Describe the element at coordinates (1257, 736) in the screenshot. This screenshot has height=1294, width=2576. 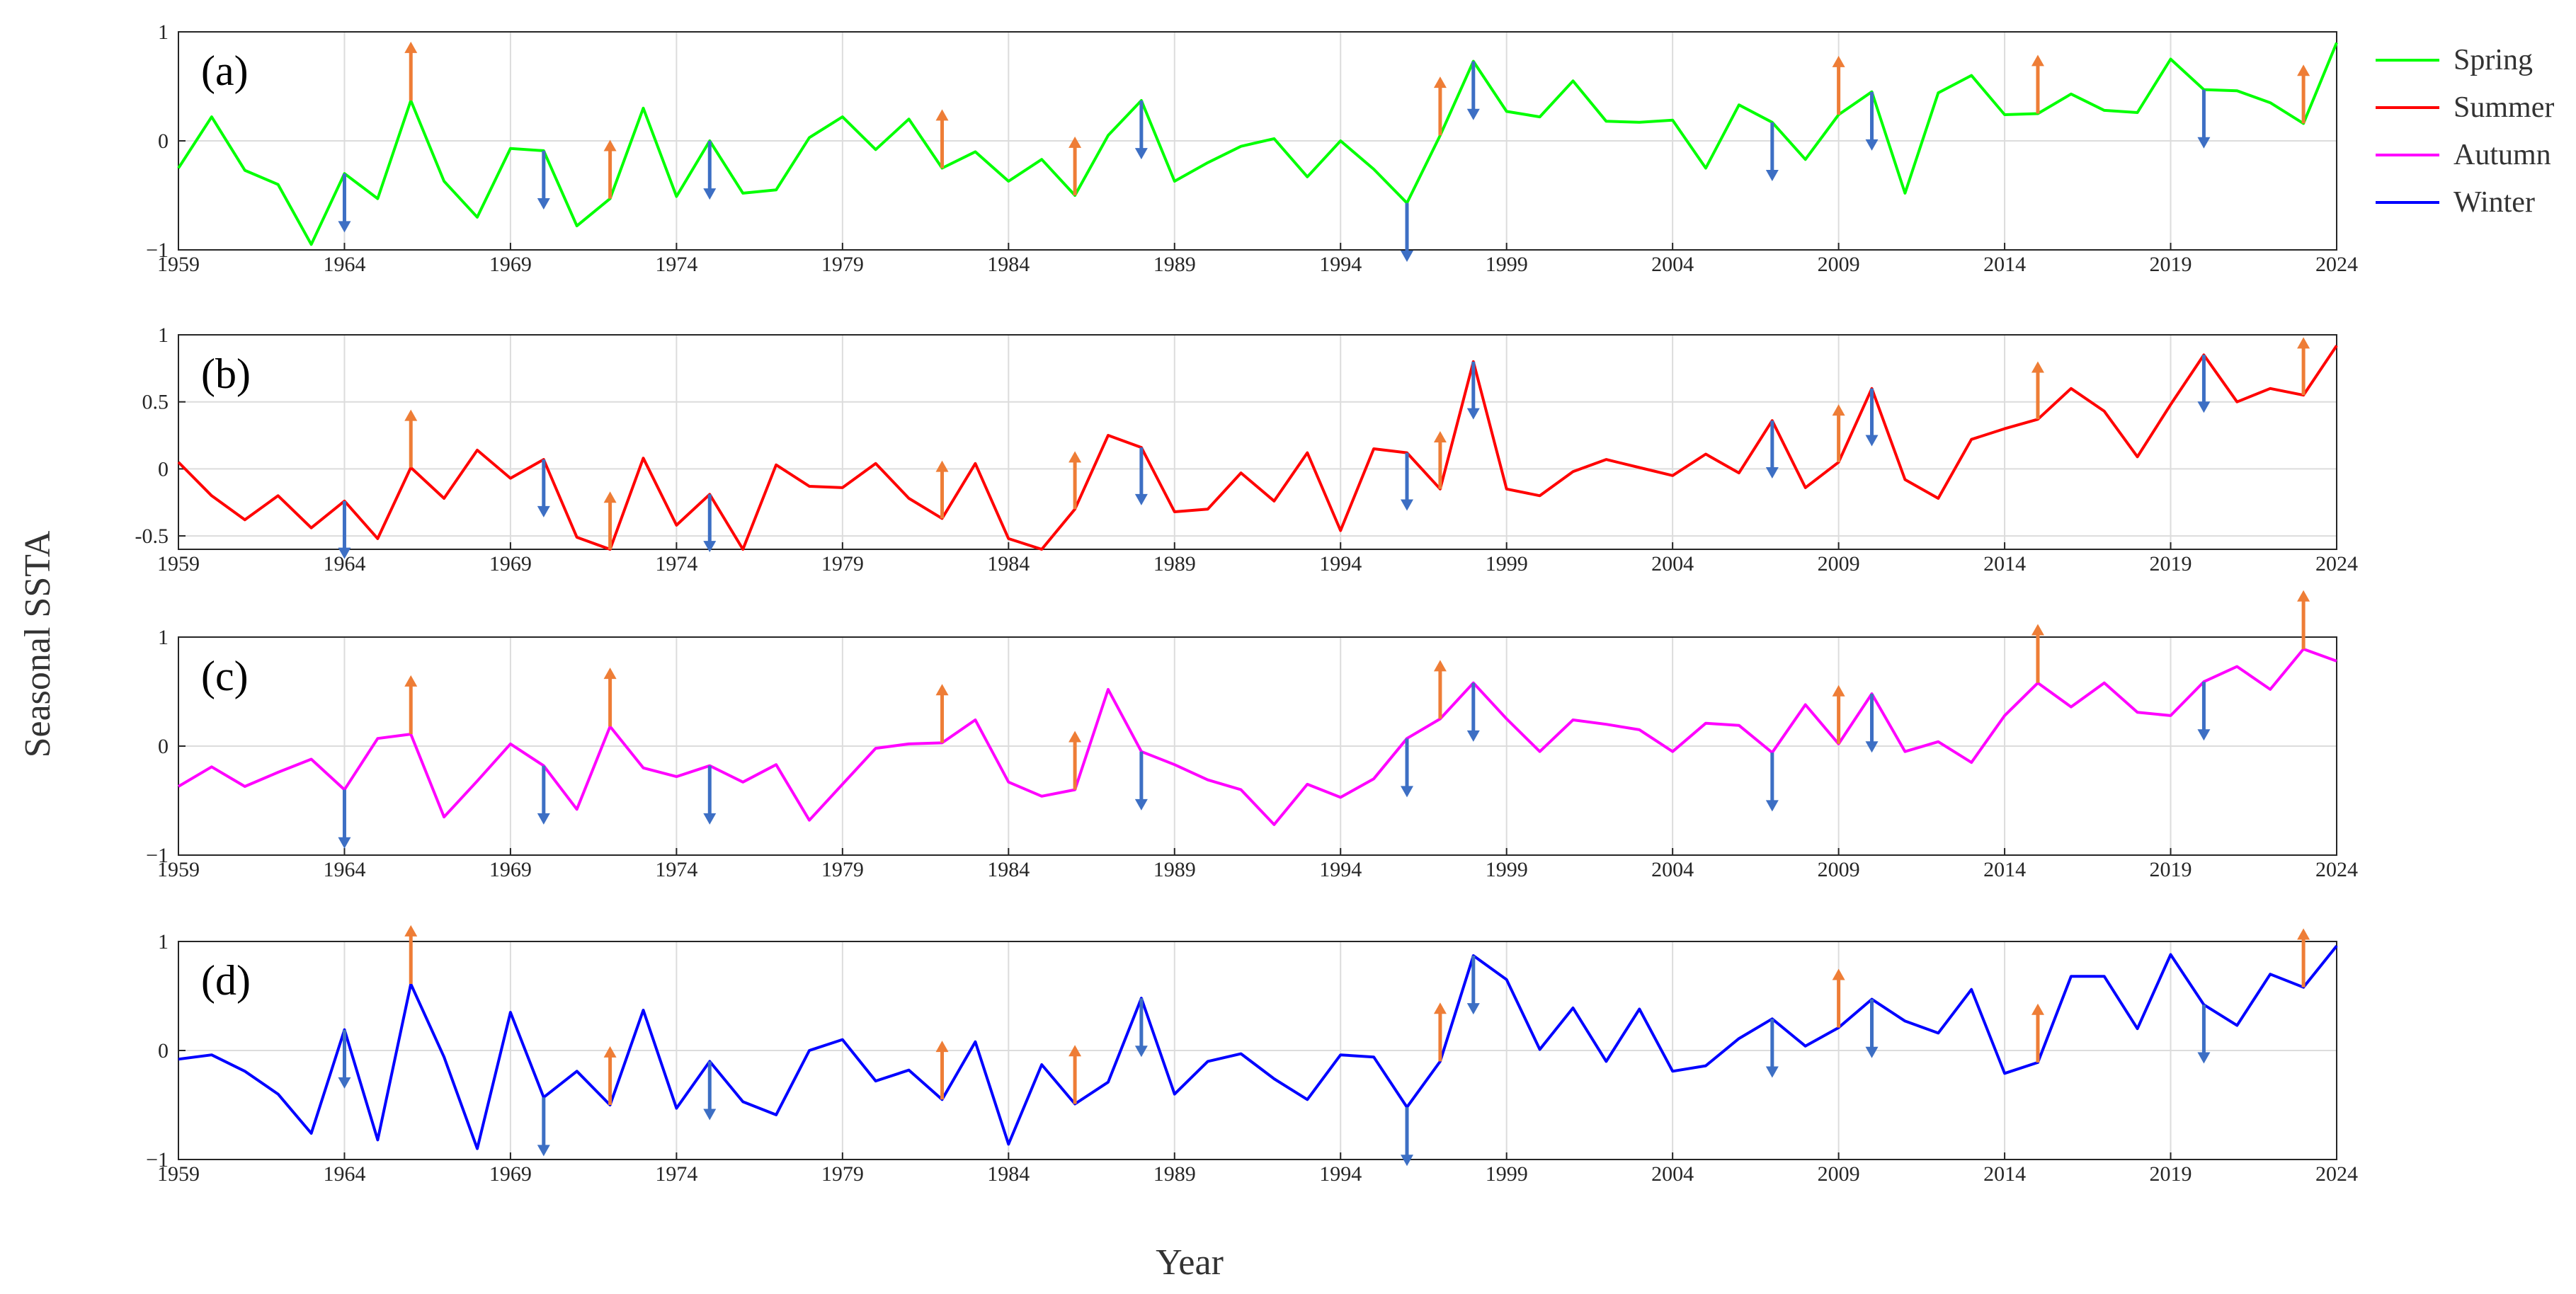
I see `series-line-autumn` at that location.